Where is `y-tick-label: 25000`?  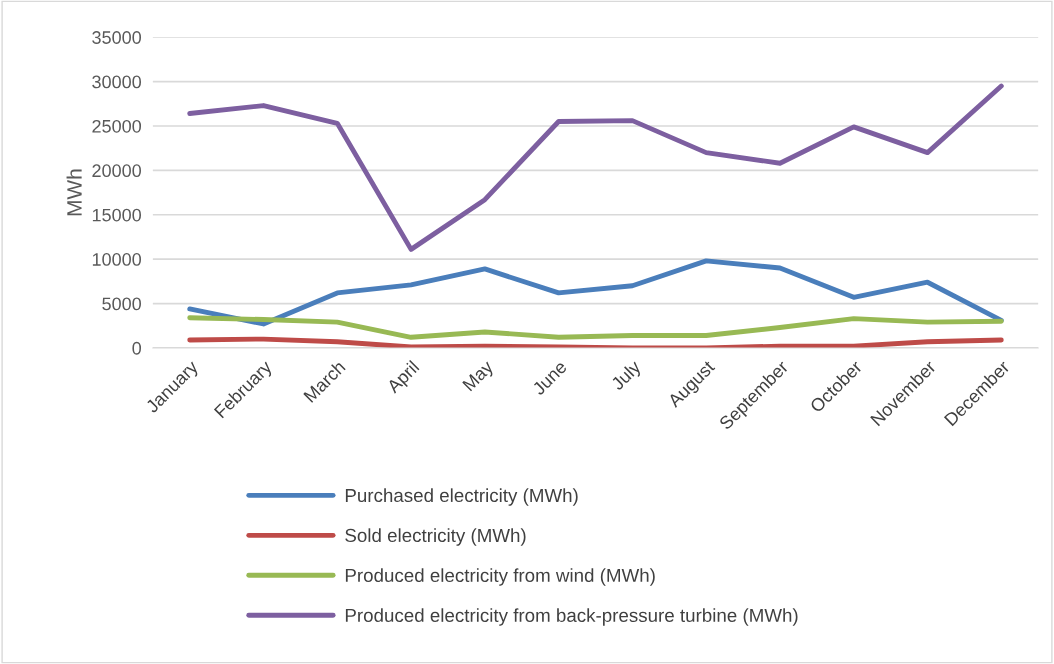
y-tick-label: 25000 is located at coordinates (117, 126).